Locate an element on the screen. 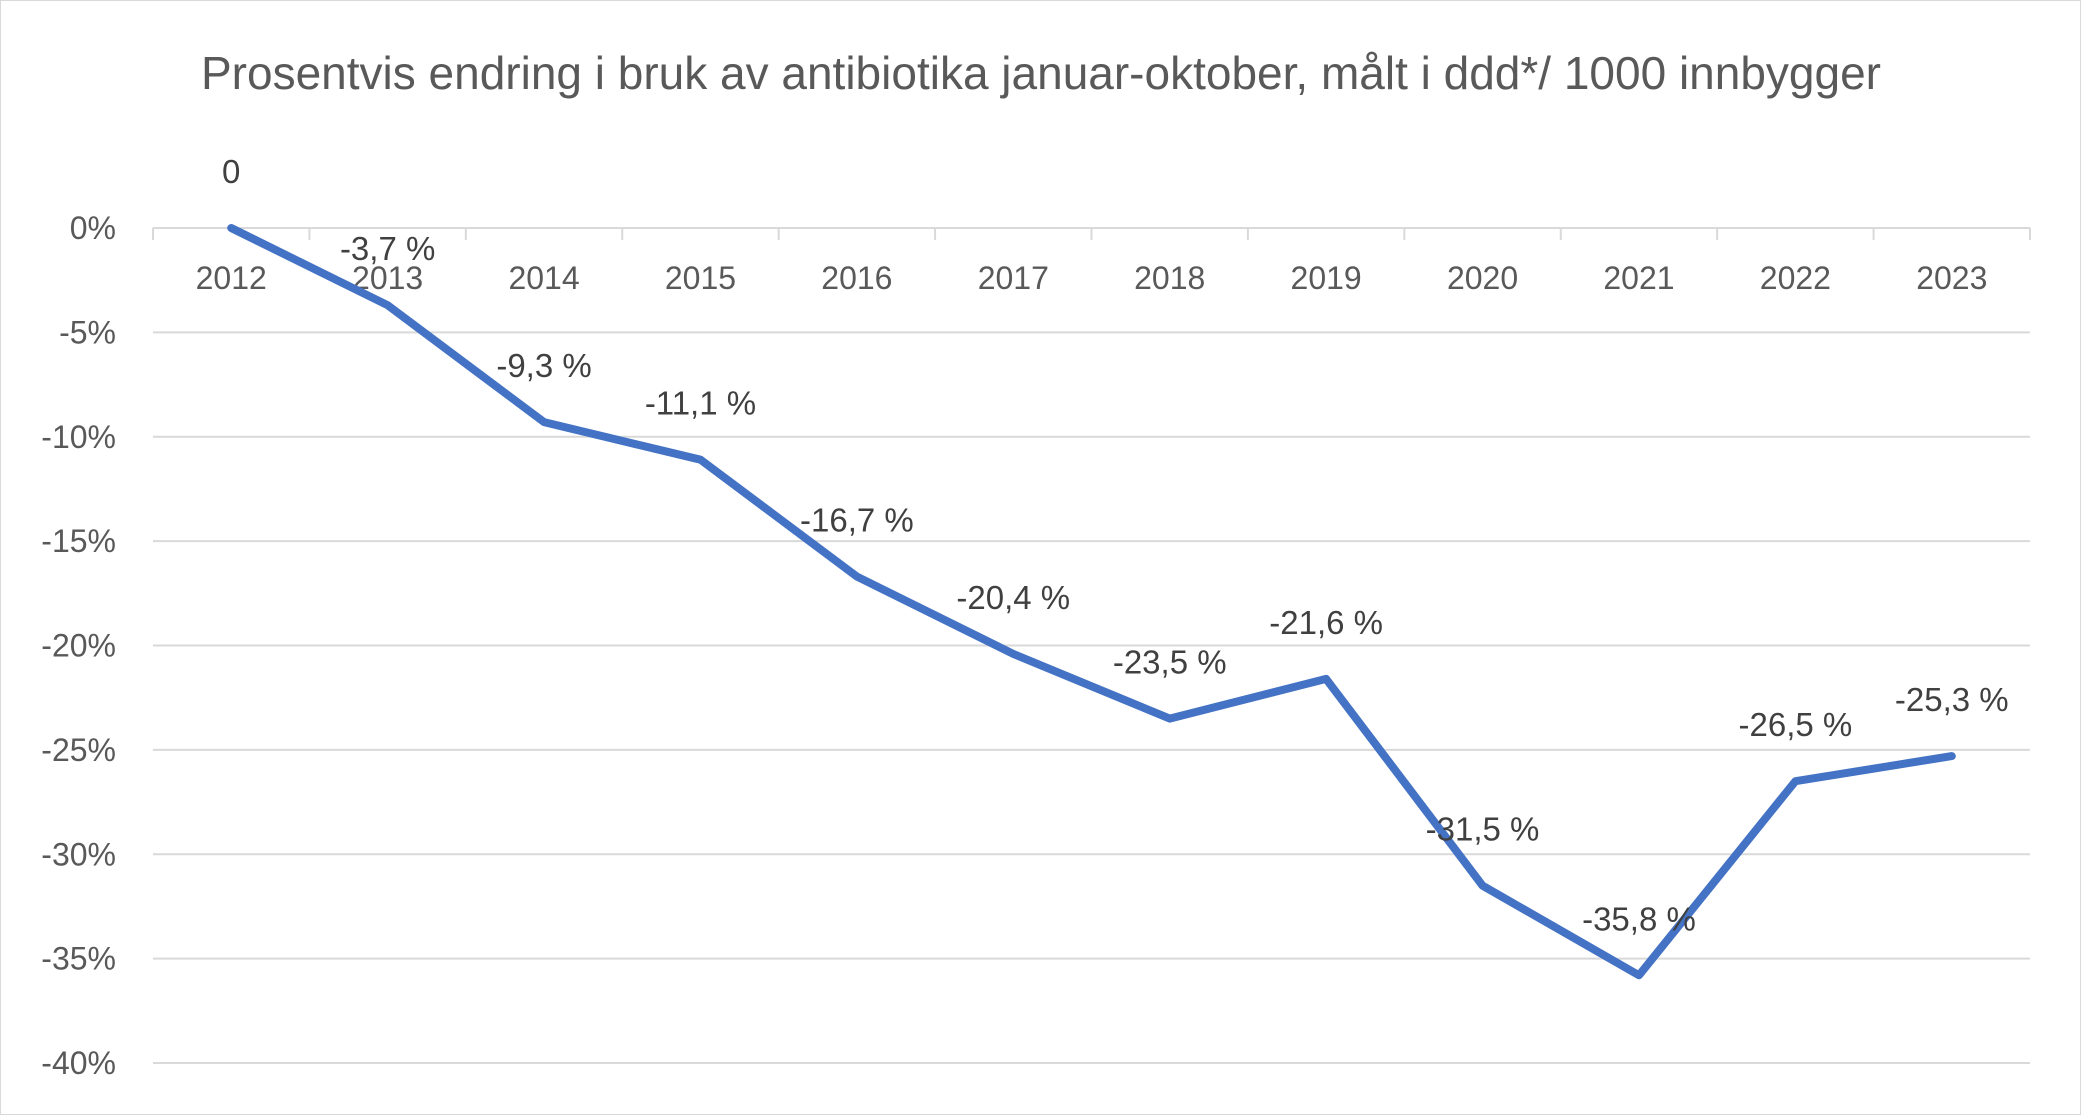  data-label: -3,7 % is located at coordinates (387, 248).